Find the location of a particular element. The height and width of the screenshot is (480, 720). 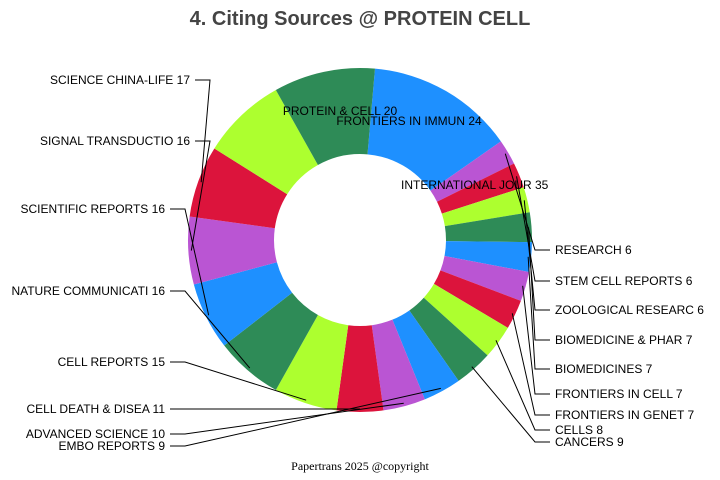

slice-label-embo-reports-9: EMBO REPORTS 9 is located at coordinates (112, 446).